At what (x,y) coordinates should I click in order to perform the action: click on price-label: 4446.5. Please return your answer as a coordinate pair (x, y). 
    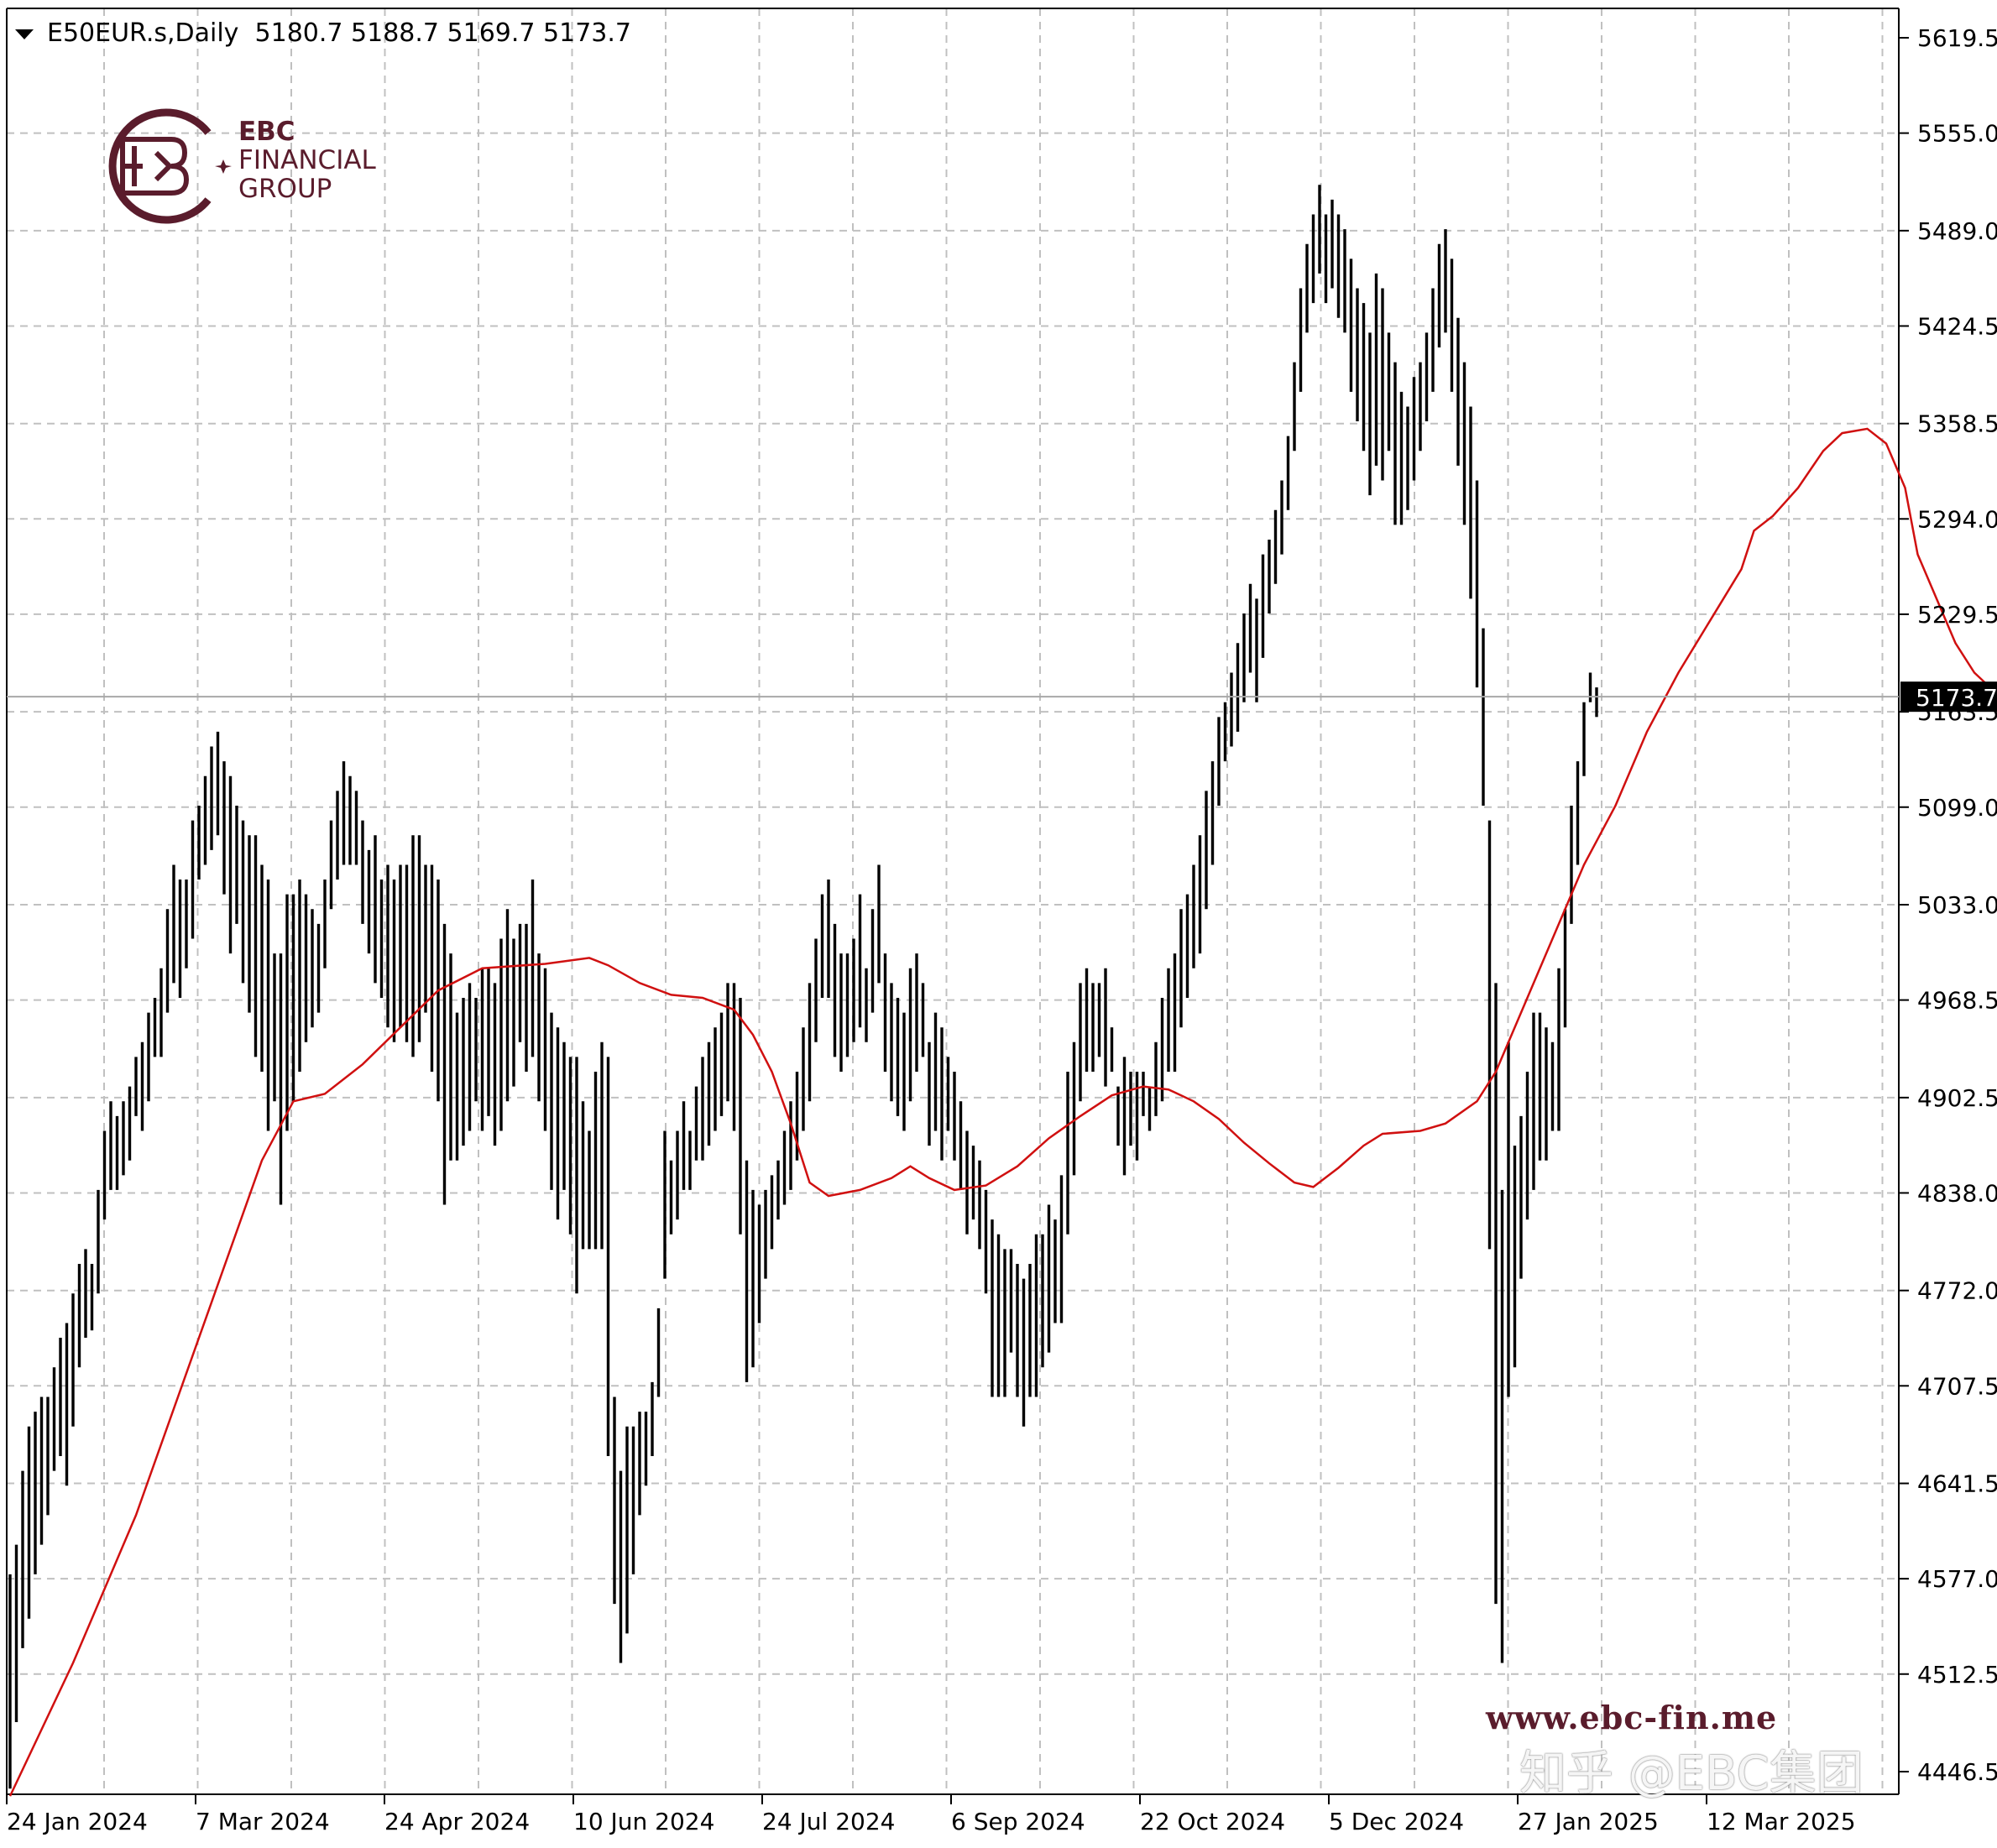
    Looking at the image, I should click on (1957, 1772).